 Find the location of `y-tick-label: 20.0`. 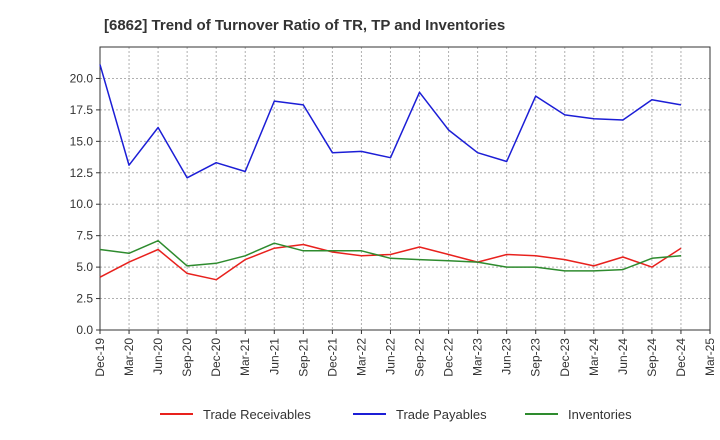

y-tick-label: 20.0 is located at coordinates (82, 78).